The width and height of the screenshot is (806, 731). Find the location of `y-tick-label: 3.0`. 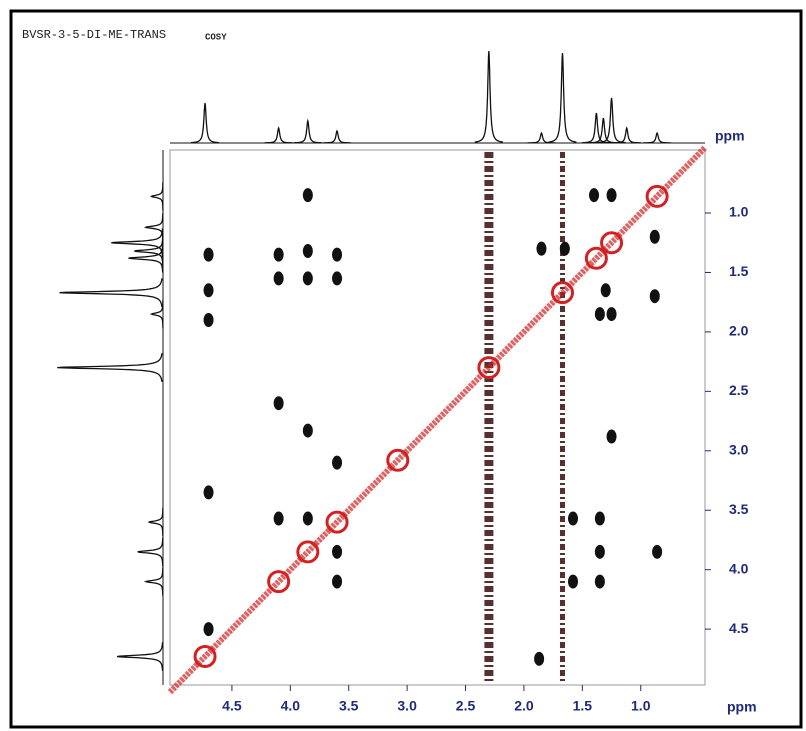

y-tick-label: 3.0 is located at coordinates (739, 449).